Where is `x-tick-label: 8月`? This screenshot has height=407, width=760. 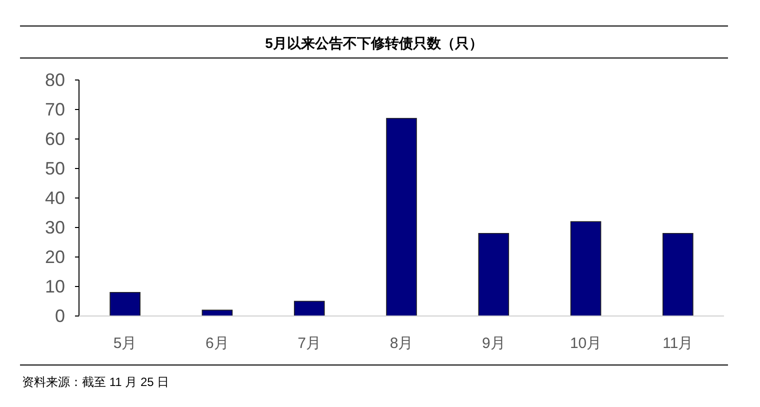 x-tick-label: 8月 is located at coordinates (402, 343).